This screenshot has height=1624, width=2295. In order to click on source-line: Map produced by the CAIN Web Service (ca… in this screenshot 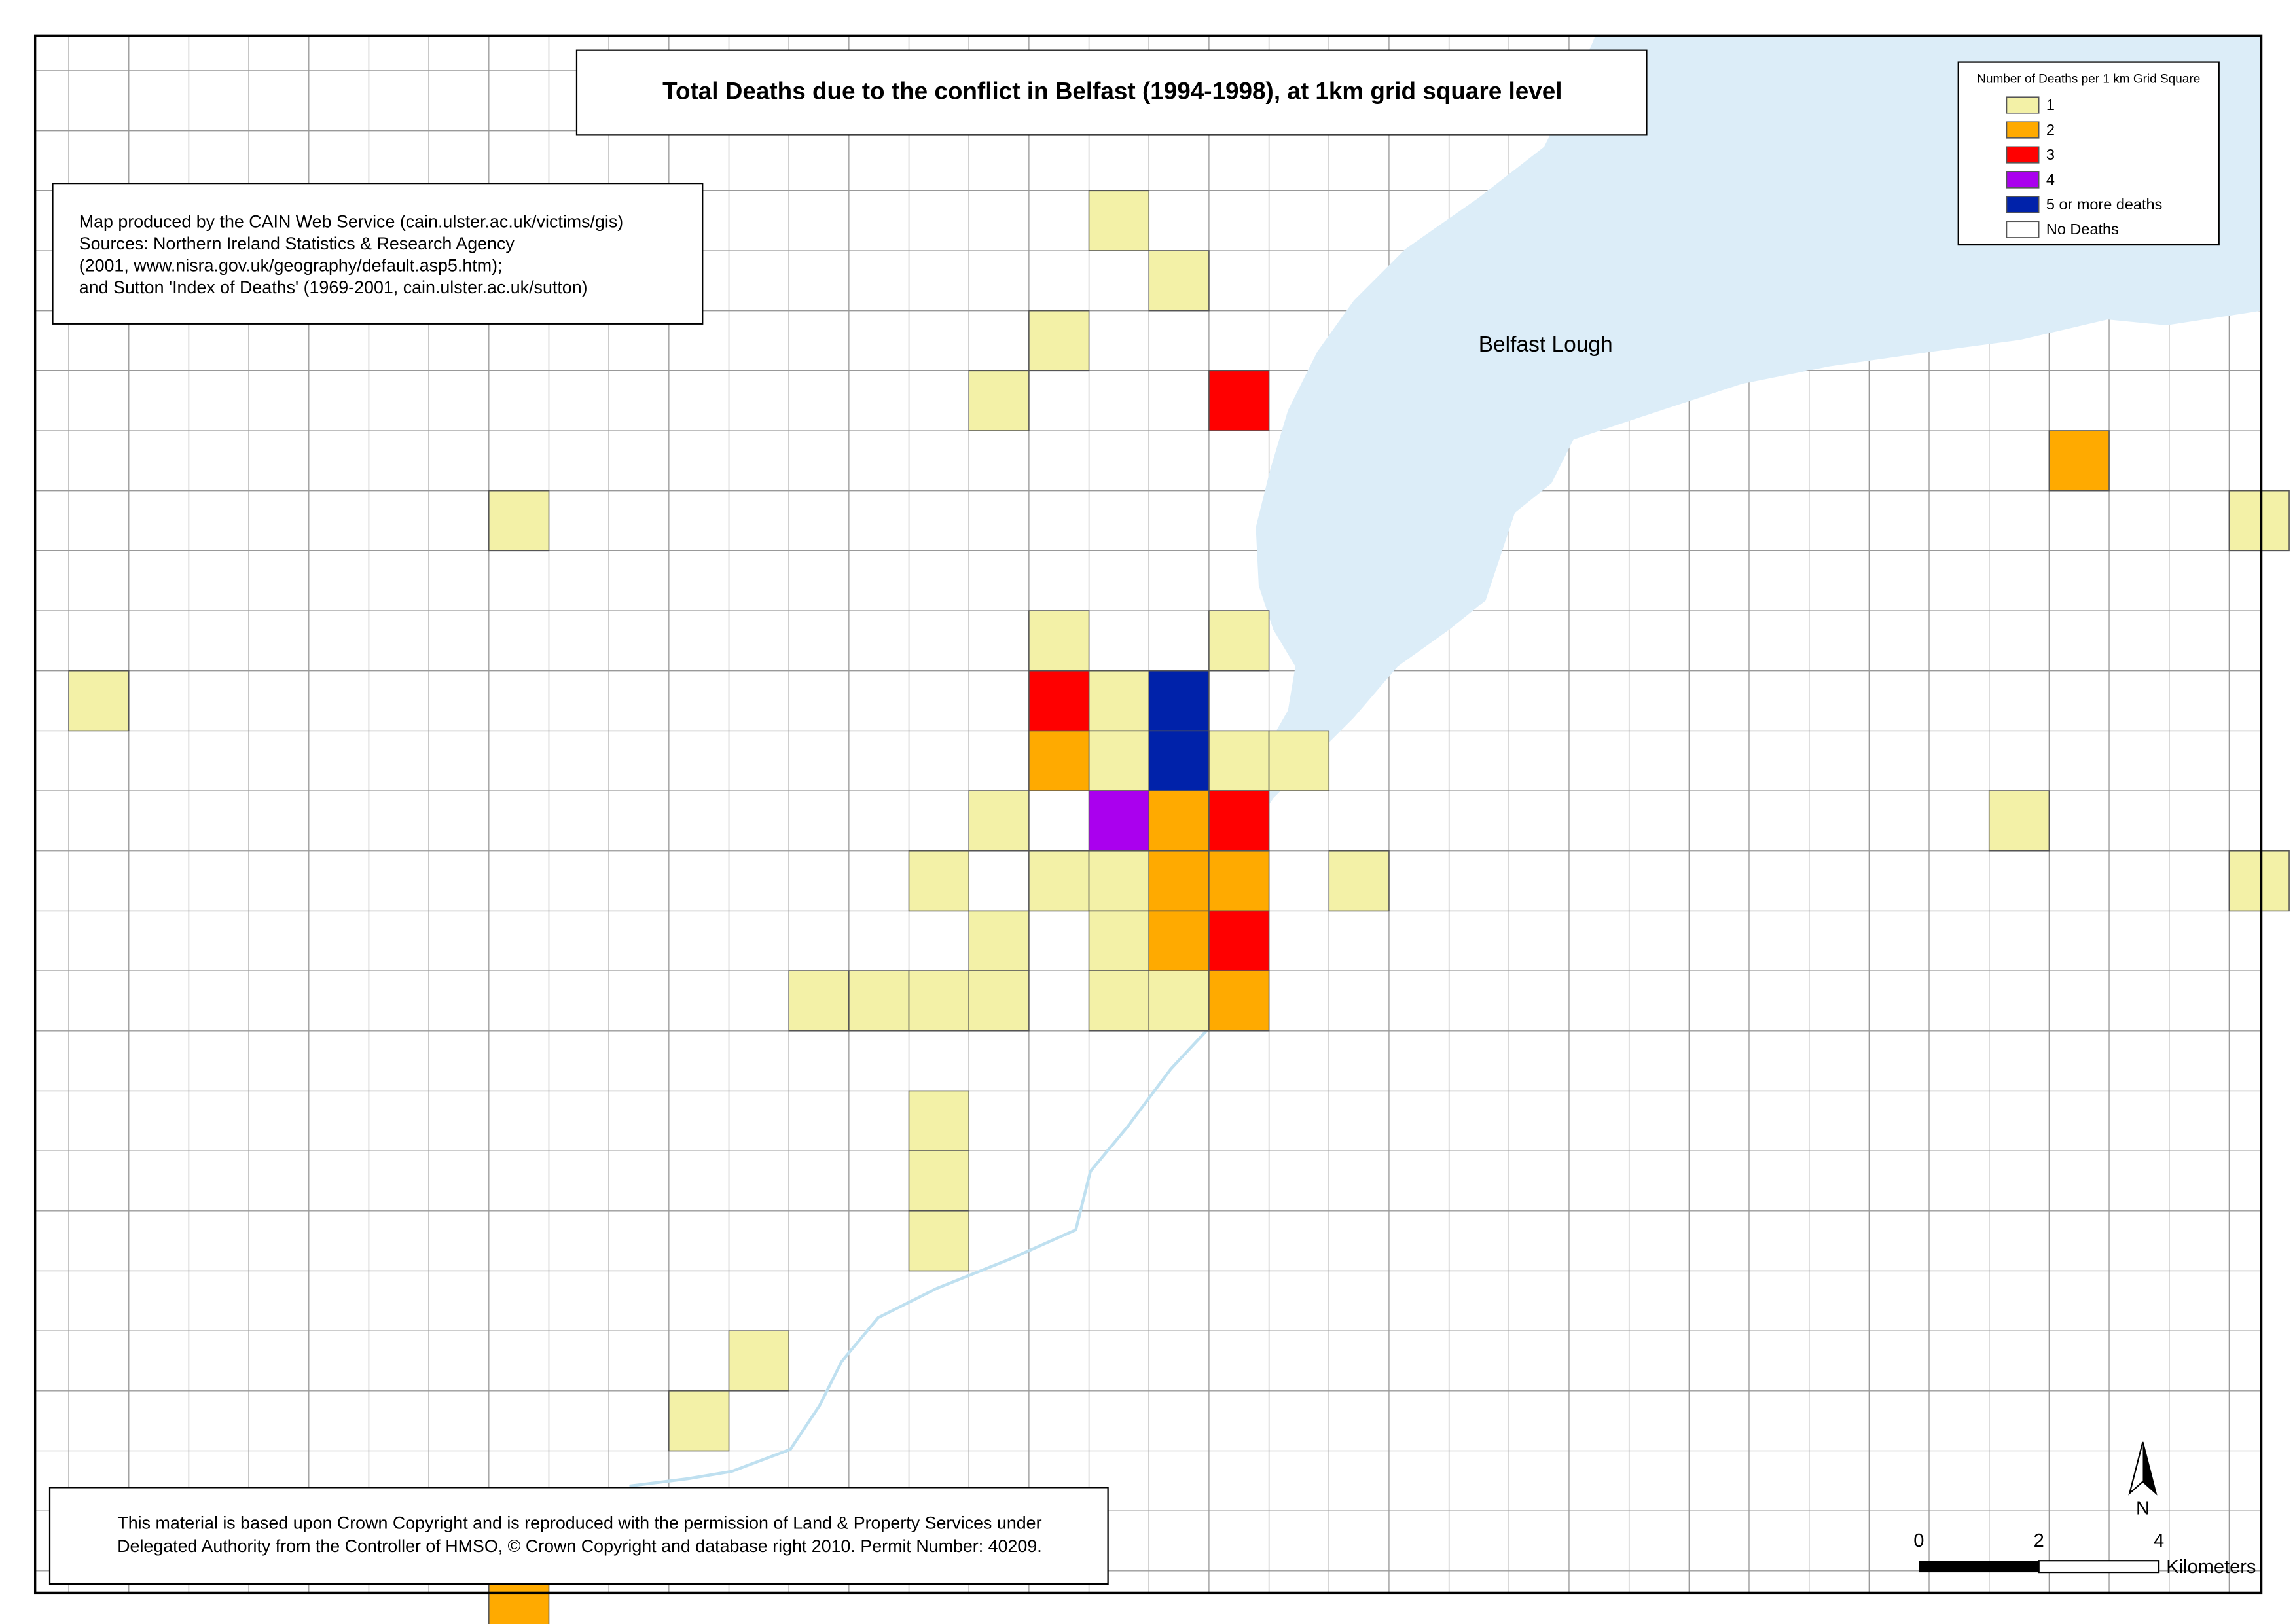, I will do `click(352, 222)`.